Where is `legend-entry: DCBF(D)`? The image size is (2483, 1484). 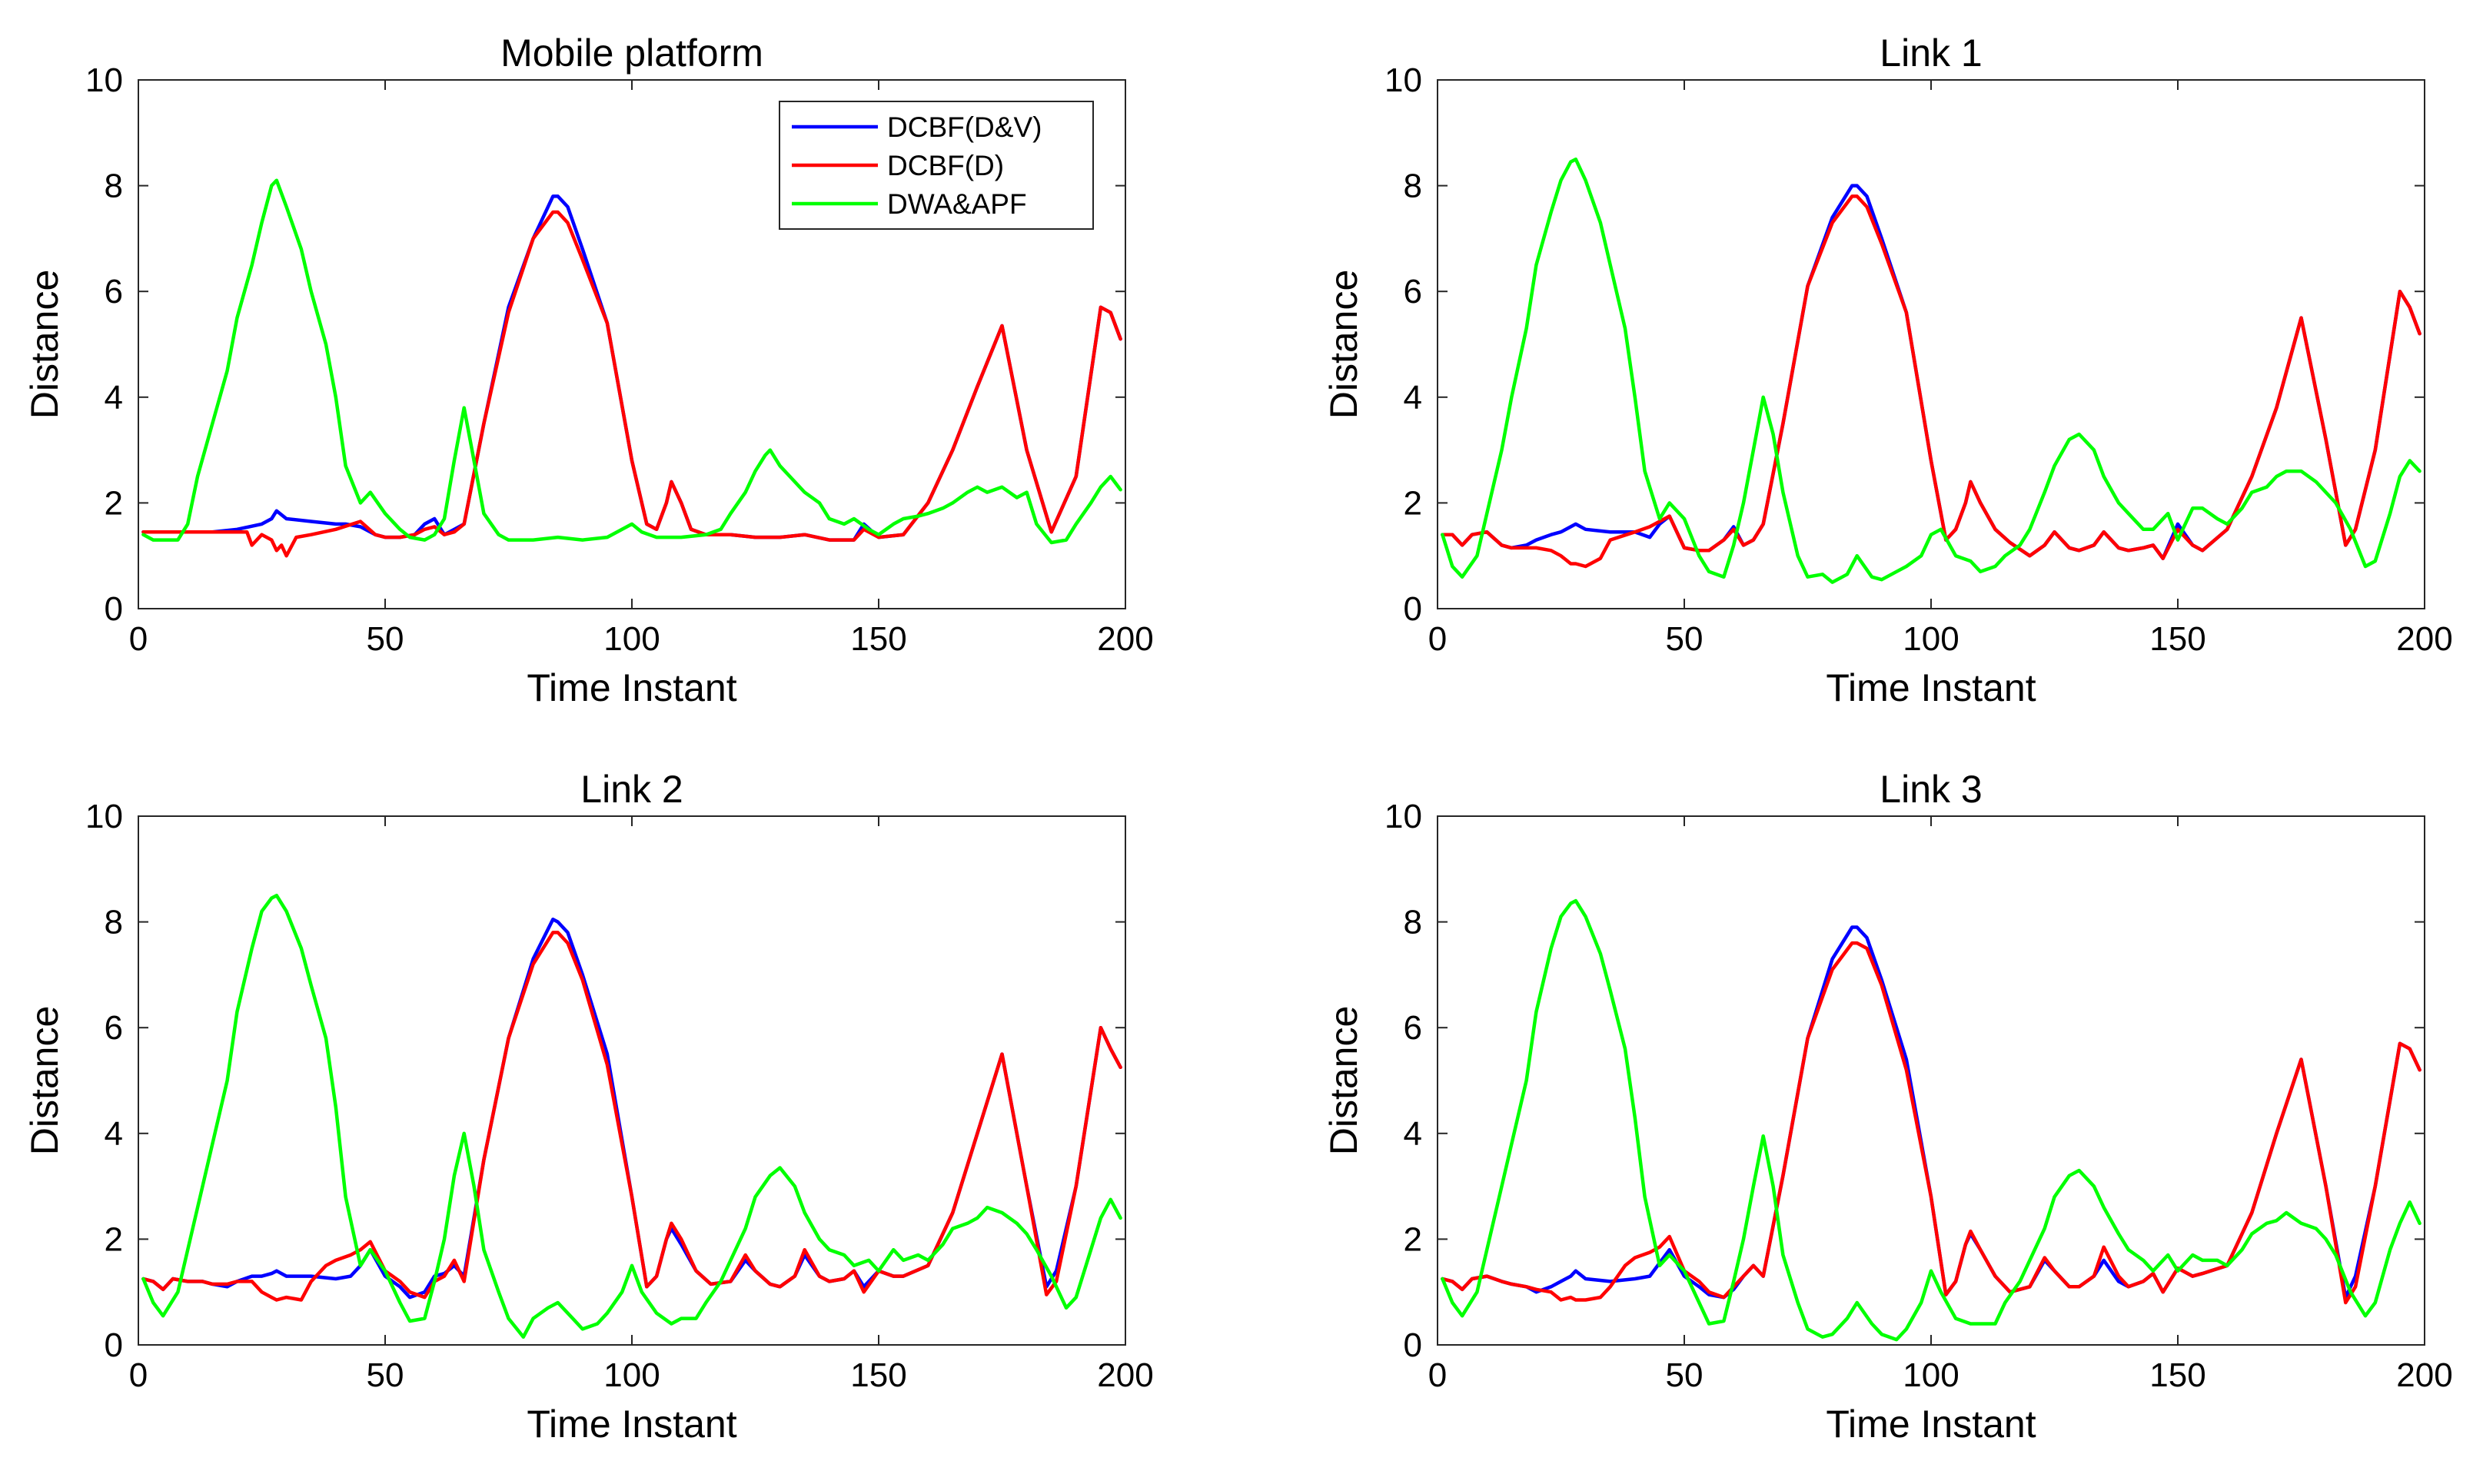 legend-entry: DCBF(D) is located at coordinates (946, 165).